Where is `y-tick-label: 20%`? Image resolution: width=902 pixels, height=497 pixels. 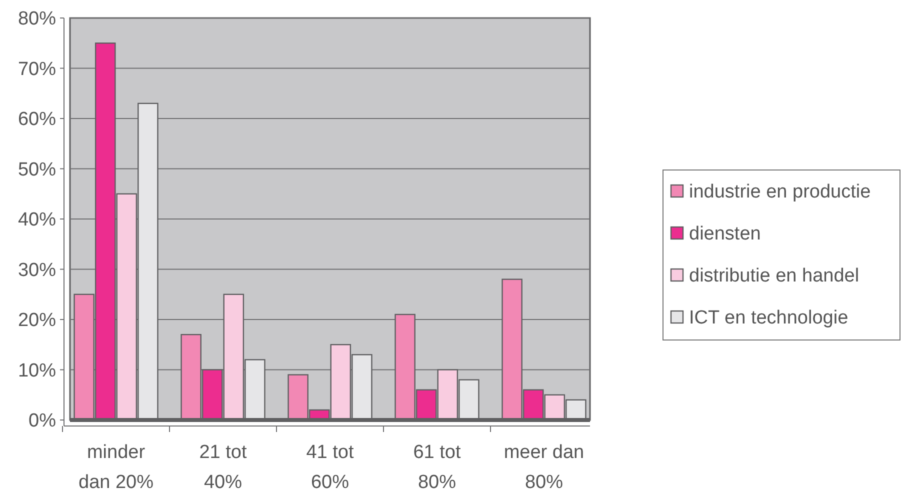
y-tick-label: 20% is located at coordinates (37, 321).